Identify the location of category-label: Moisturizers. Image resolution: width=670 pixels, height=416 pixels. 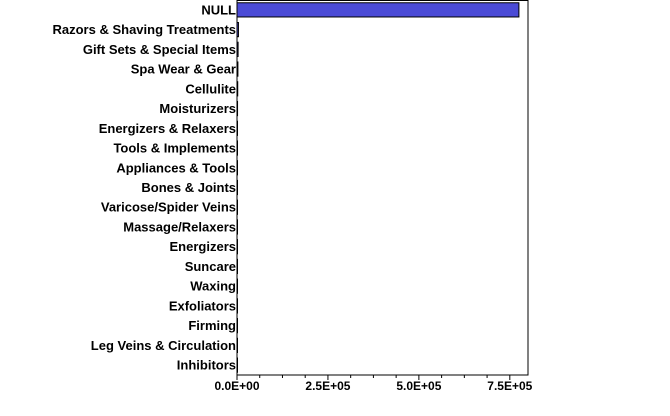
(197, 108).